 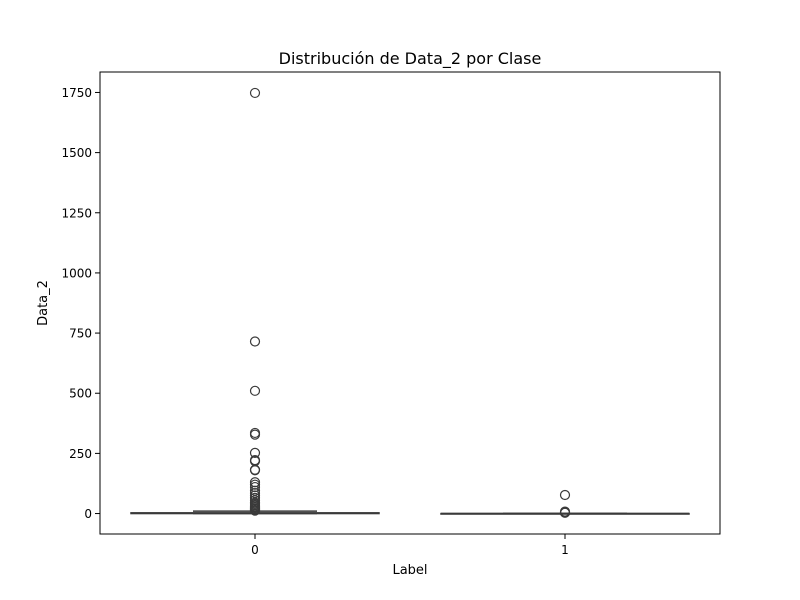 What do you see at coordinates (80, 394) in the screenshot?
I see `y-tick-label: 500` at bounding box center [80, 394].